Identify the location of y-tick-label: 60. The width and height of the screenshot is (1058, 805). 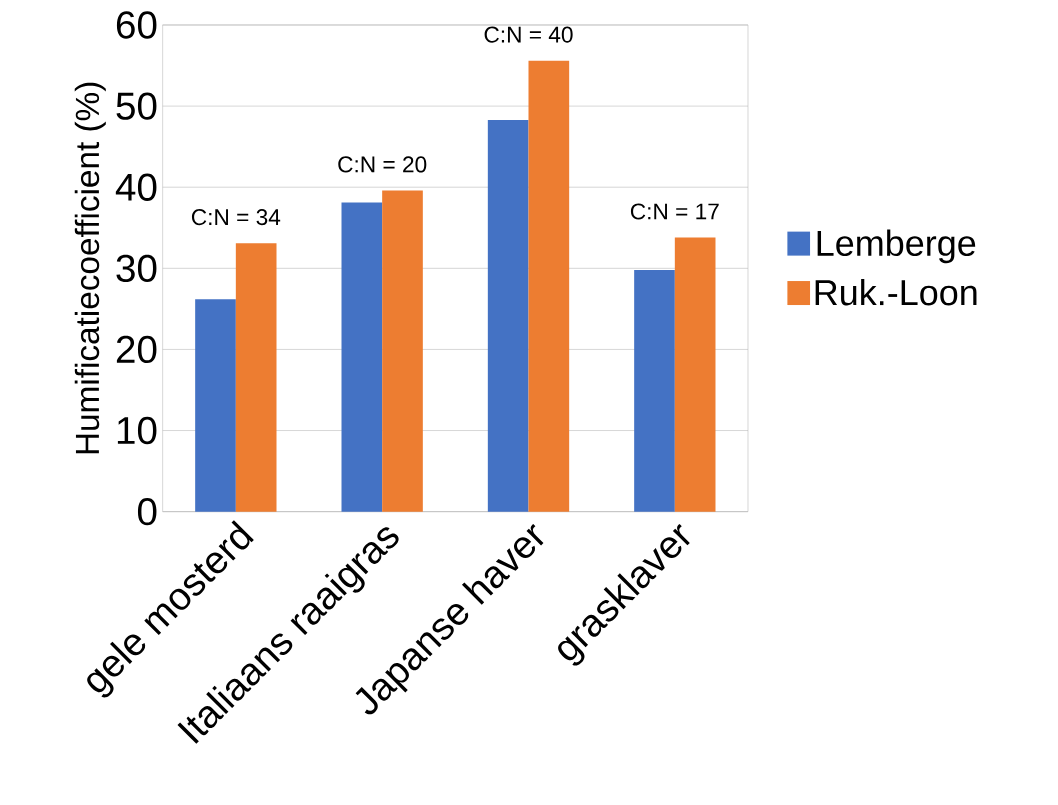
(136, 25).